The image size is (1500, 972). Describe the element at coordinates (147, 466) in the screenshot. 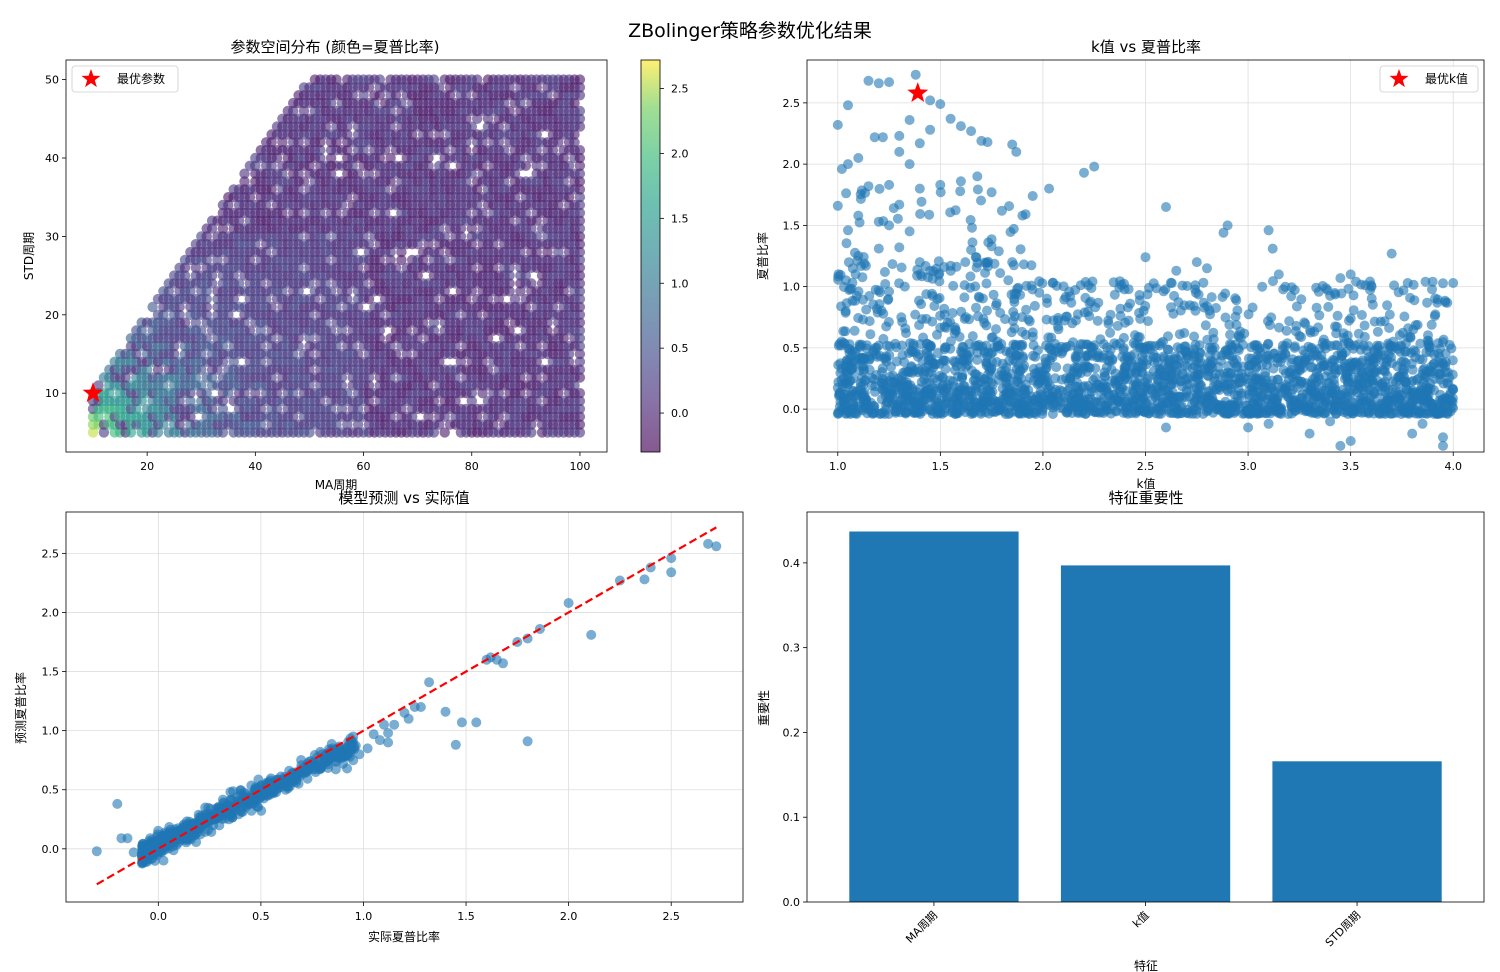

I see `x-tick-label: 20` at that location.